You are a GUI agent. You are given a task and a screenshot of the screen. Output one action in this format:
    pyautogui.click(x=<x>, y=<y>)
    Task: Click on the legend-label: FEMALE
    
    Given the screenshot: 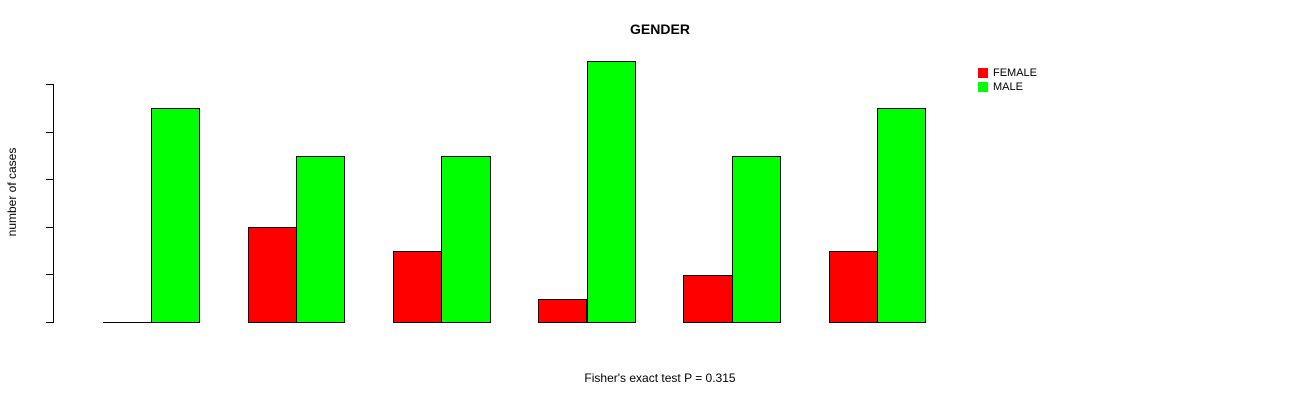 What is the action you would take?
    pyautogui.click(x=1015, y=73)
    